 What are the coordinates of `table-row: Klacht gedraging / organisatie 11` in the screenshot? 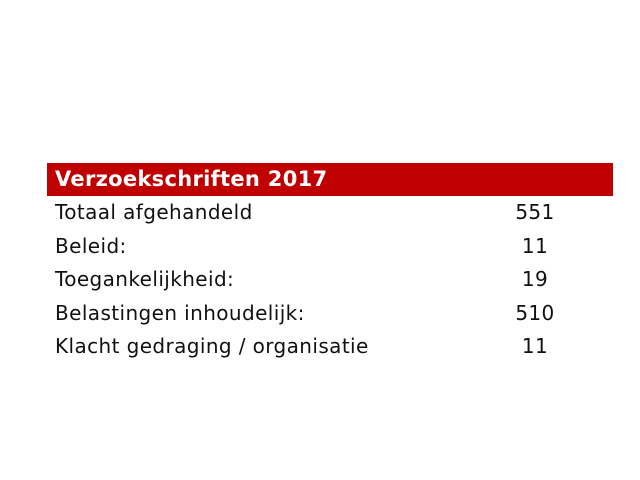 It's located at (330, 347).